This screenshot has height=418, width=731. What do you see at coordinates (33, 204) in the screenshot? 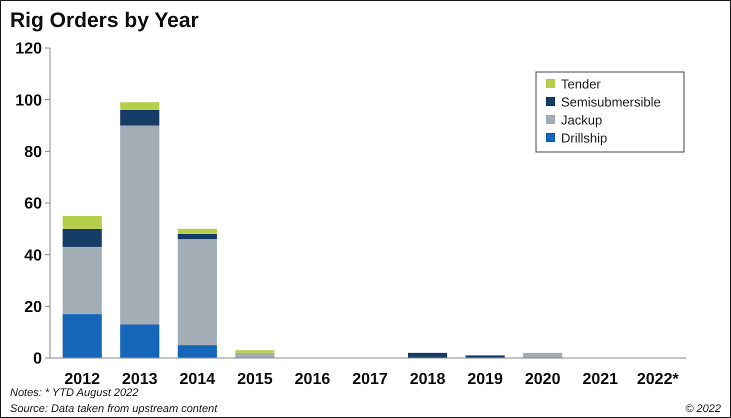
I see `y-tick-label: 60` at bounding box center [33, 204].